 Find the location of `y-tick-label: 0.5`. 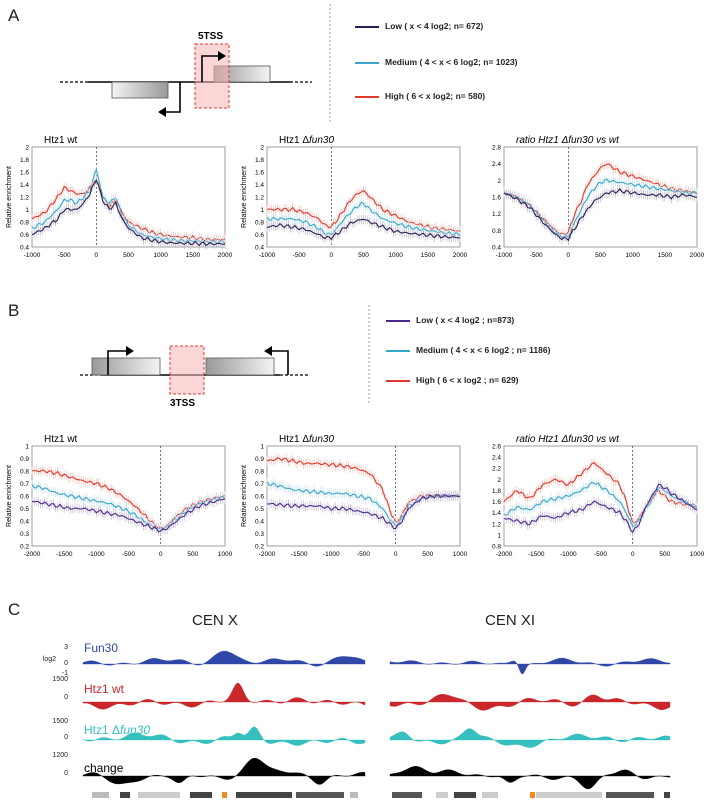

y-tick-label: 0.5 is located at coordinates (259, 509).